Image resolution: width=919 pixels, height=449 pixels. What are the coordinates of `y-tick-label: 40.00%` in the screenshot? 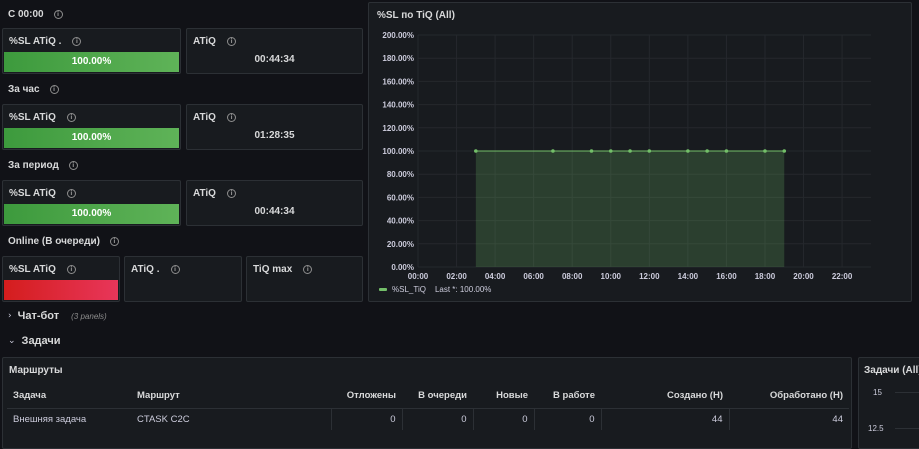 It's located at (400, 221).